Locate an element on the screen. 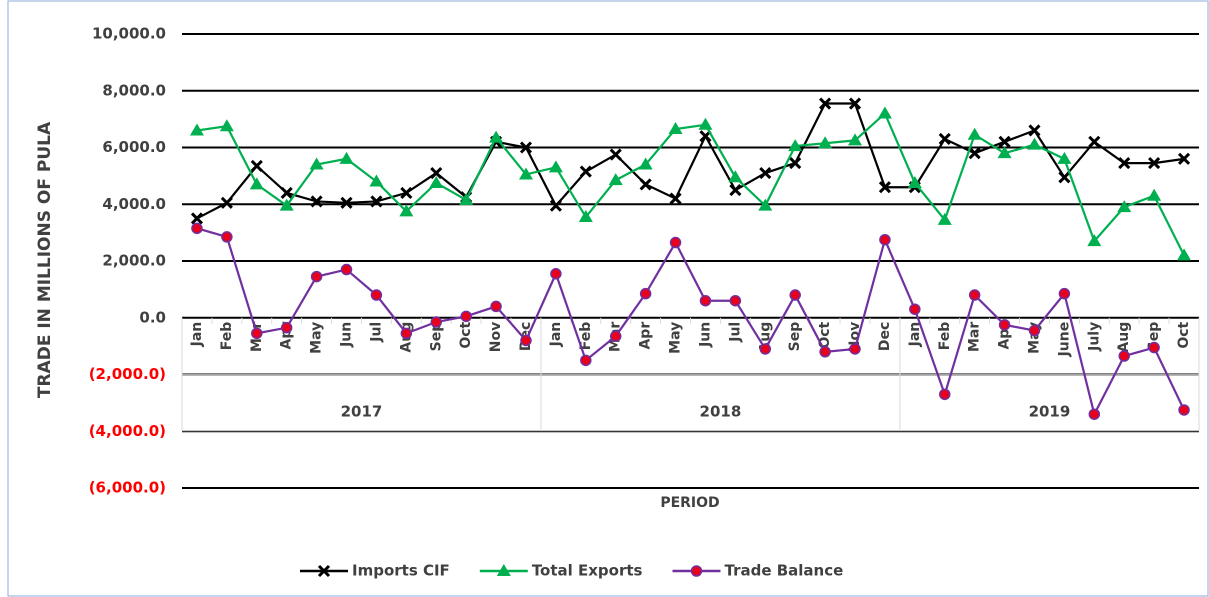  x-tick-label: Nov is located at coordinates (496, 337).